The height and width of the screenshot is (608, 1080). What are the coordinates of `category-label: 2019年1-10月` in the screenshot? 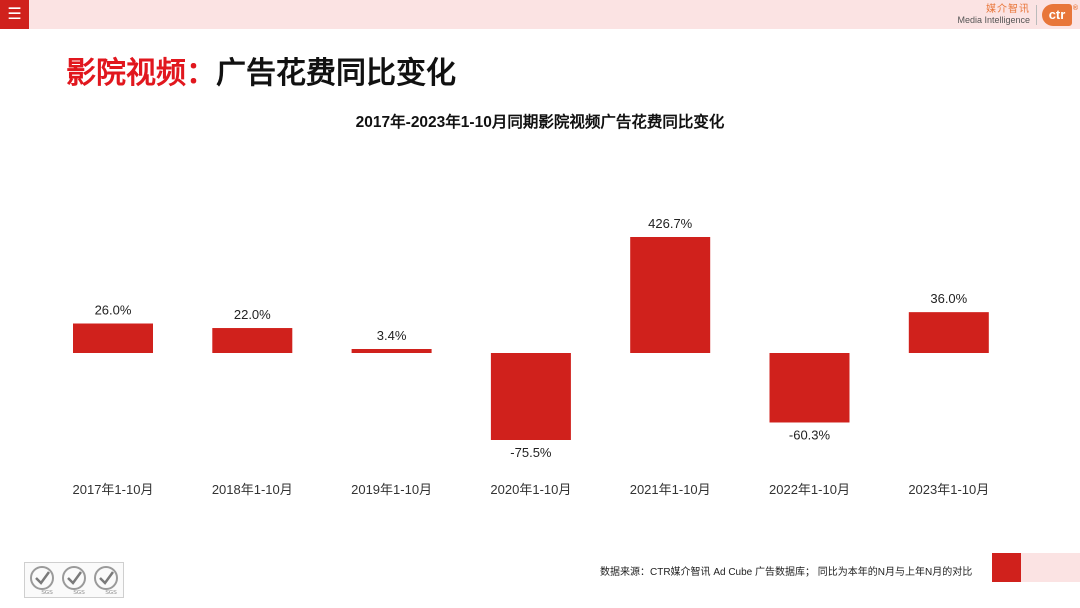 It's located at (391, 489).